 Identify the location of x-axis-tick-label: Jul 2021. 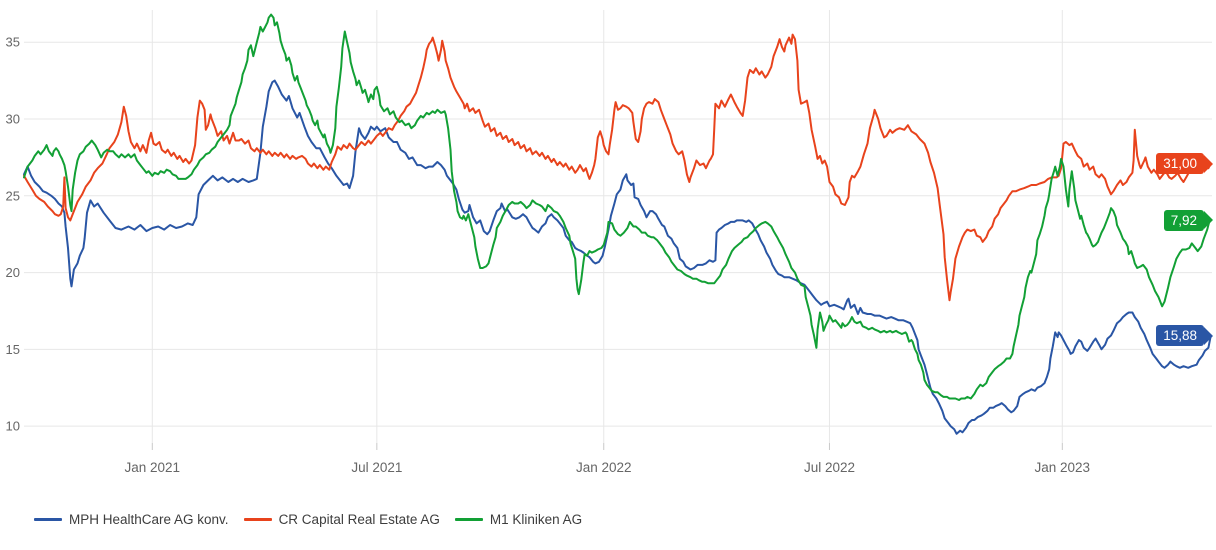
(376, 467).